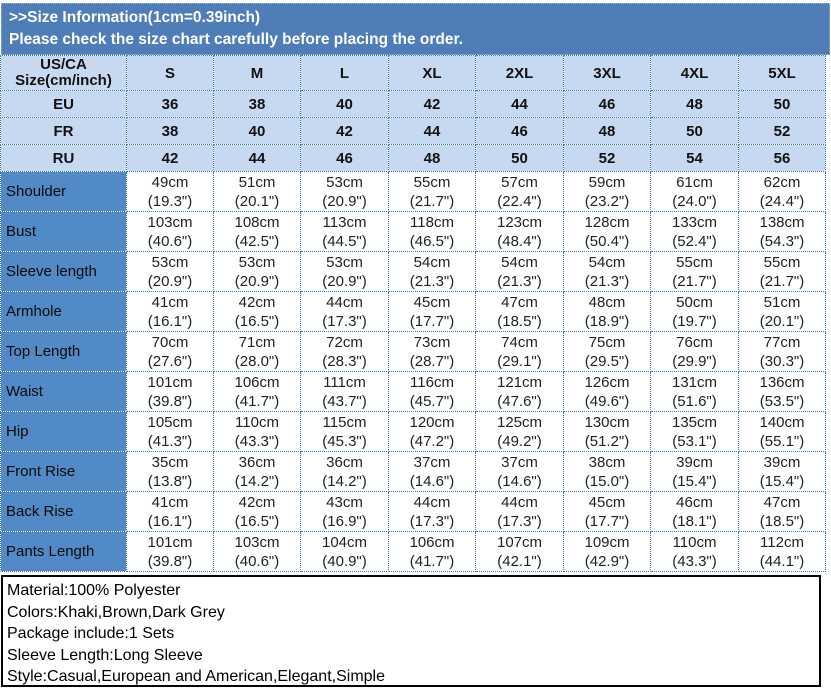  Describe the element at coordinates (782, 542) in the screenshot. I see `measurement-cm-value: 112cm` at that location.